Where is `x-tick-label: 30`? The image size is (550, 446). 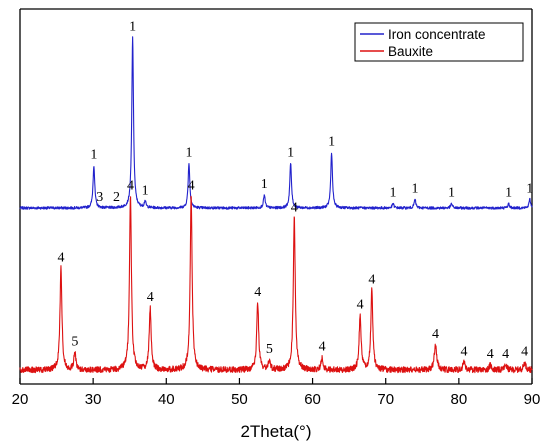 x-tick-label: 30 is located at coordinates (93, 399).